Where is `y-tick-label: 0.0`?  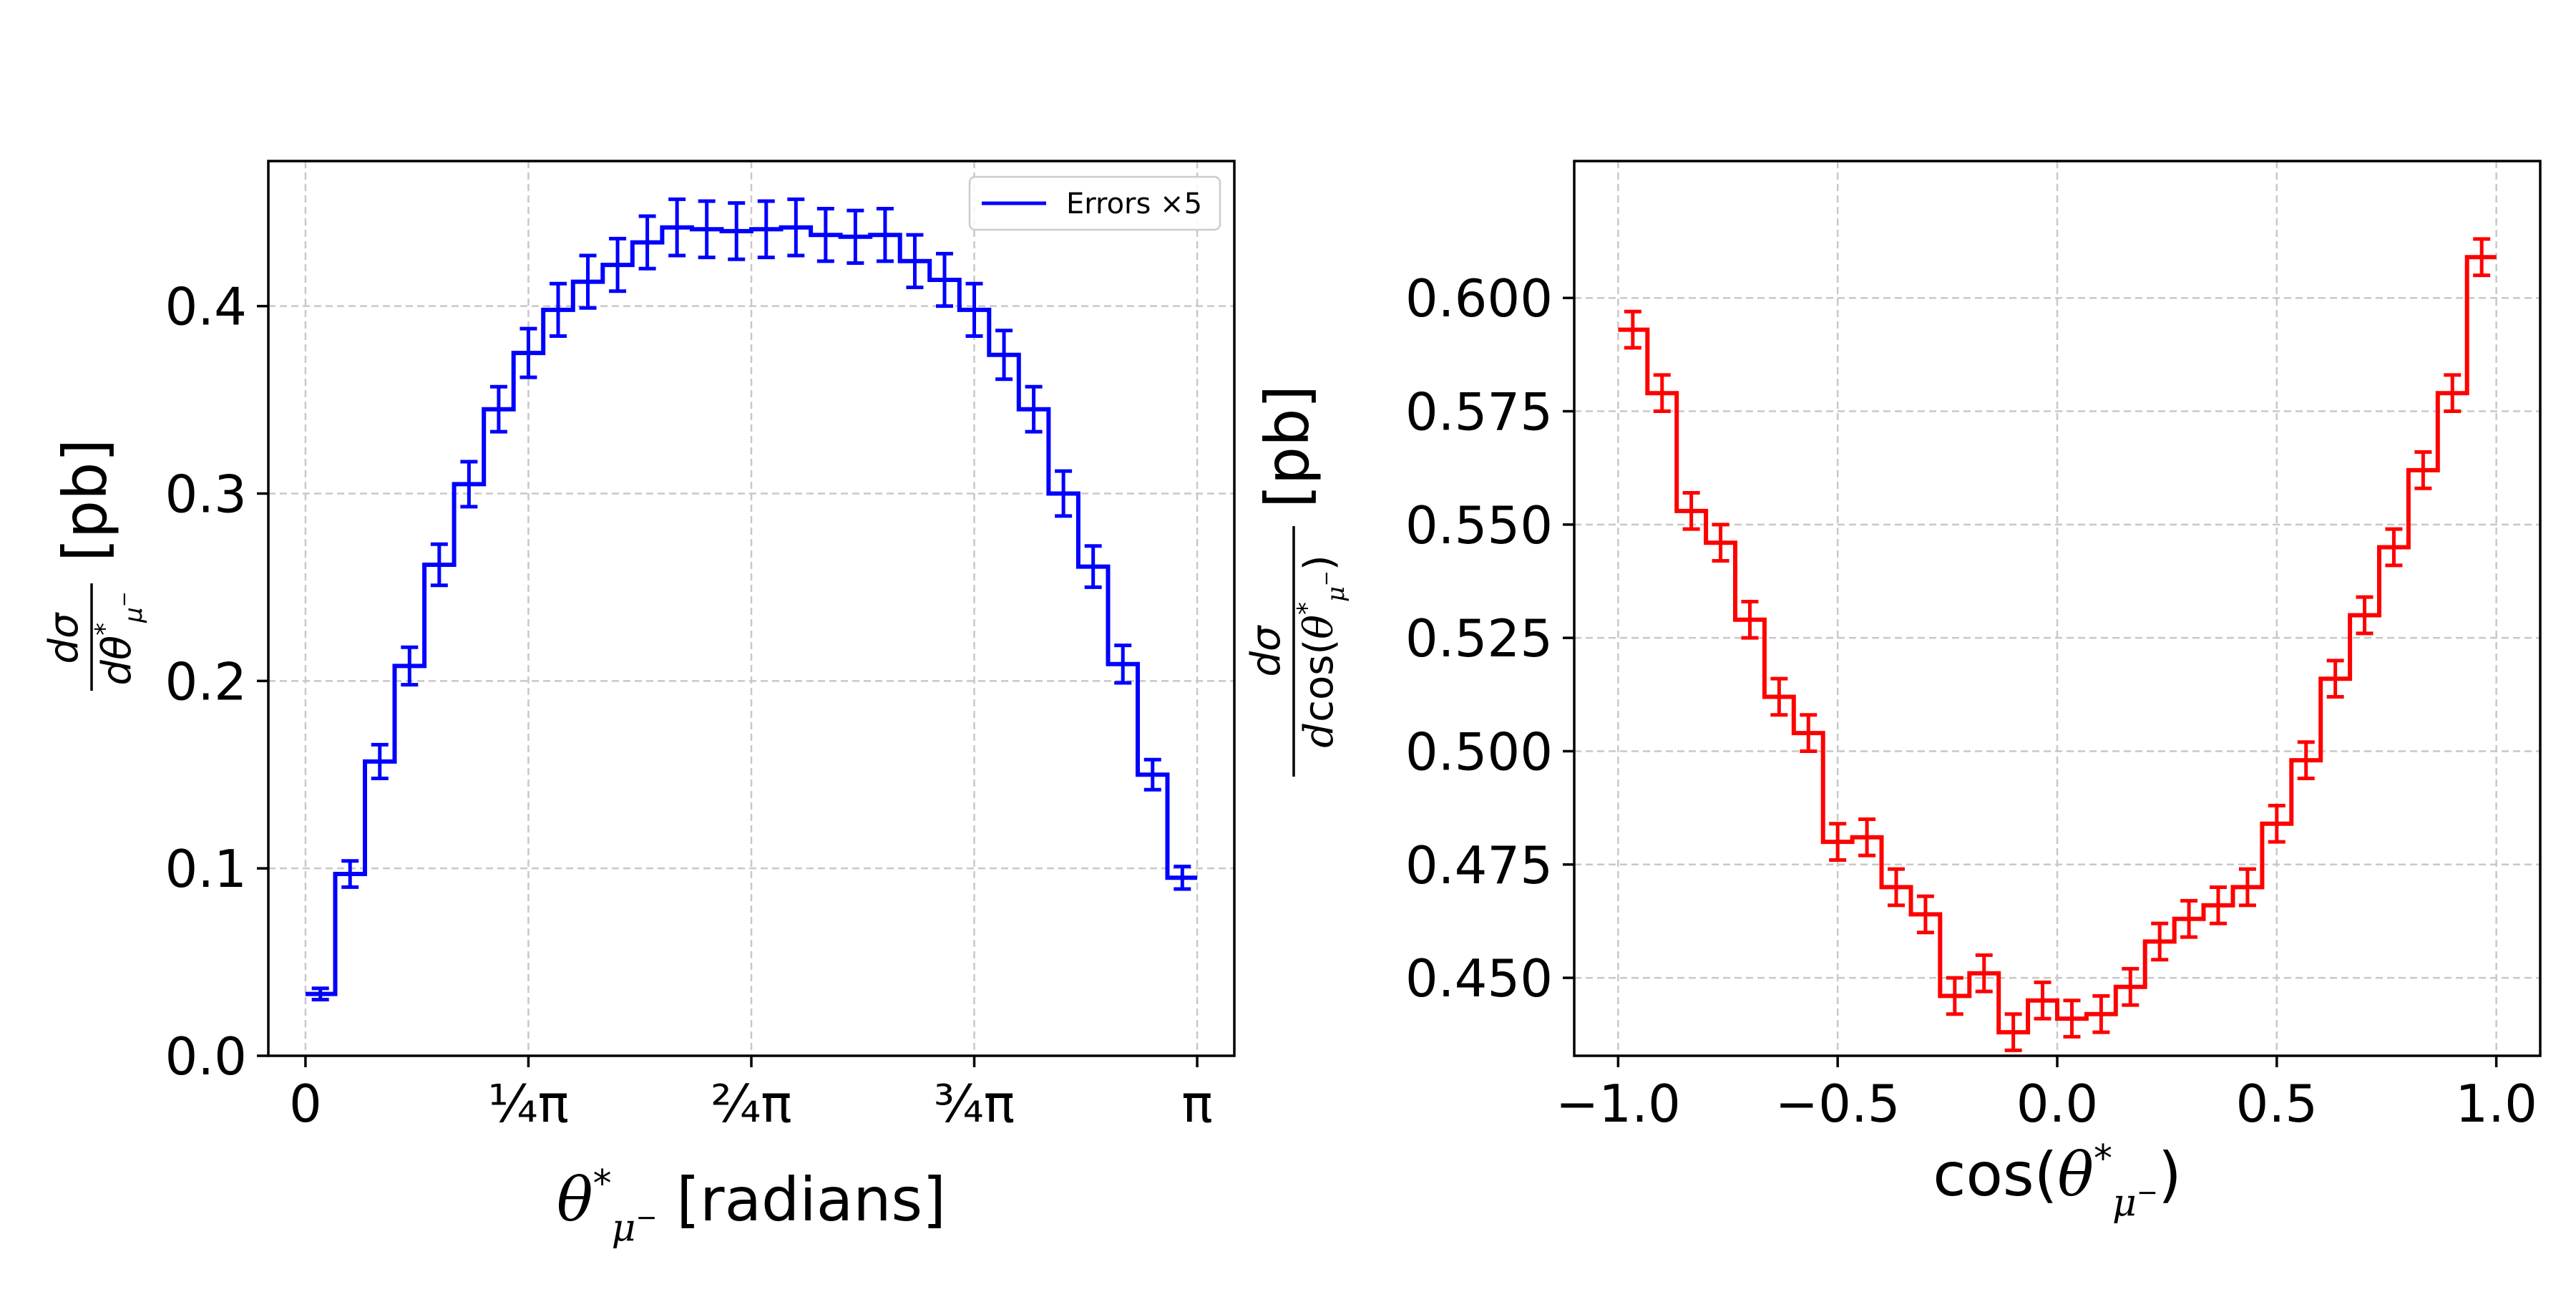 y-tick-label: 0.0 is located at coordinates (206, 1056).